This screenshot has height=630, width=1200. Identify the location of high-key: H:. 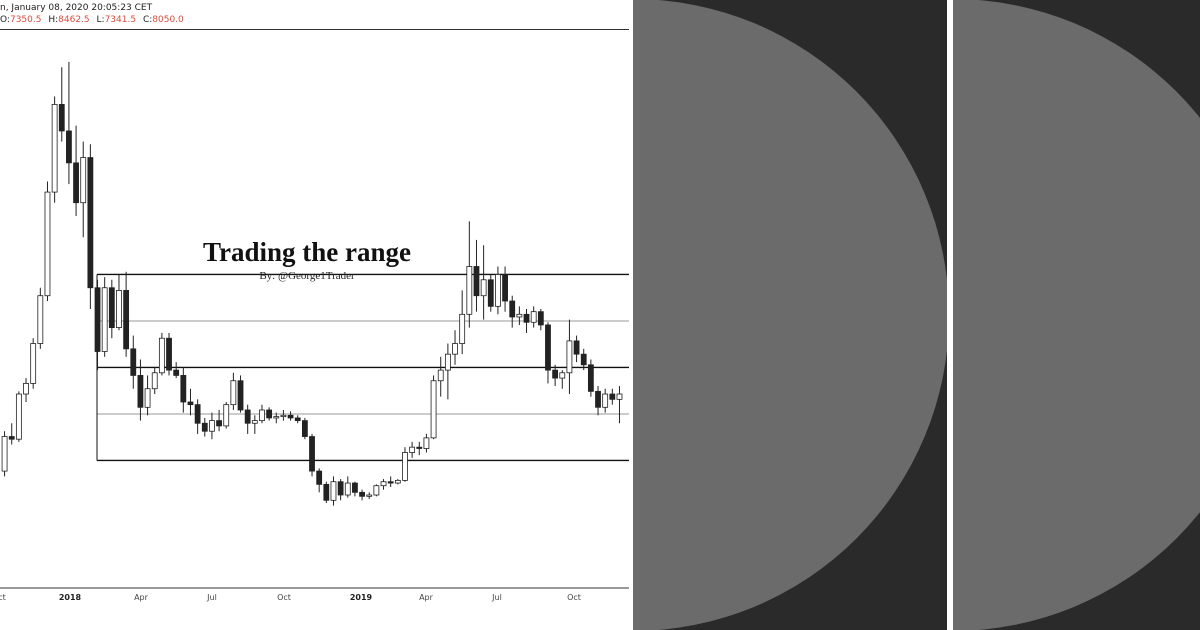
(53, 20).